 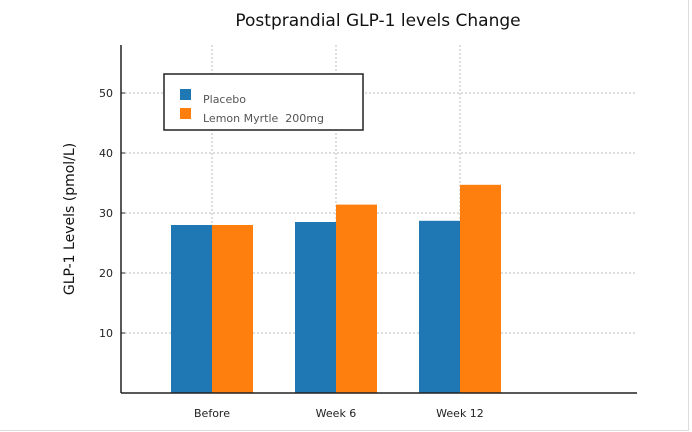 I want to click on chart-title: Postprandial GLP-1 levels Change, so click(x=377, y=21).